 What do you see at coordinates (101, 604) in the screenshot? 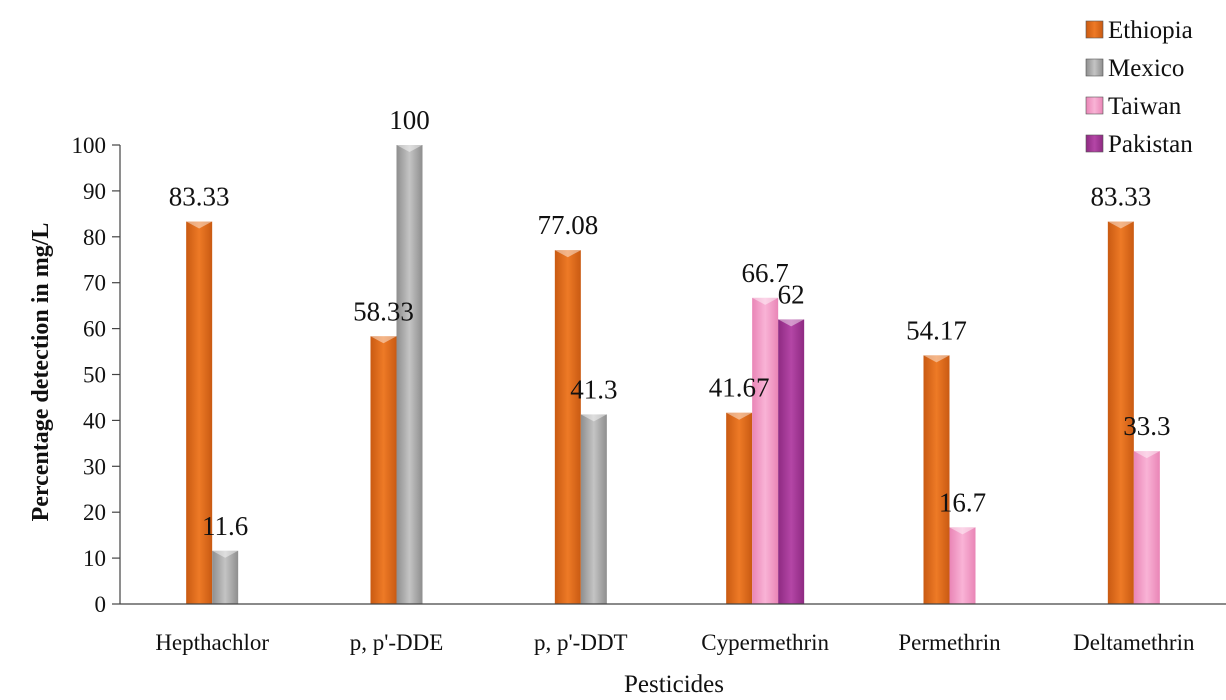
I see `y-tick-label: 0` at bounding box center [101, 604].